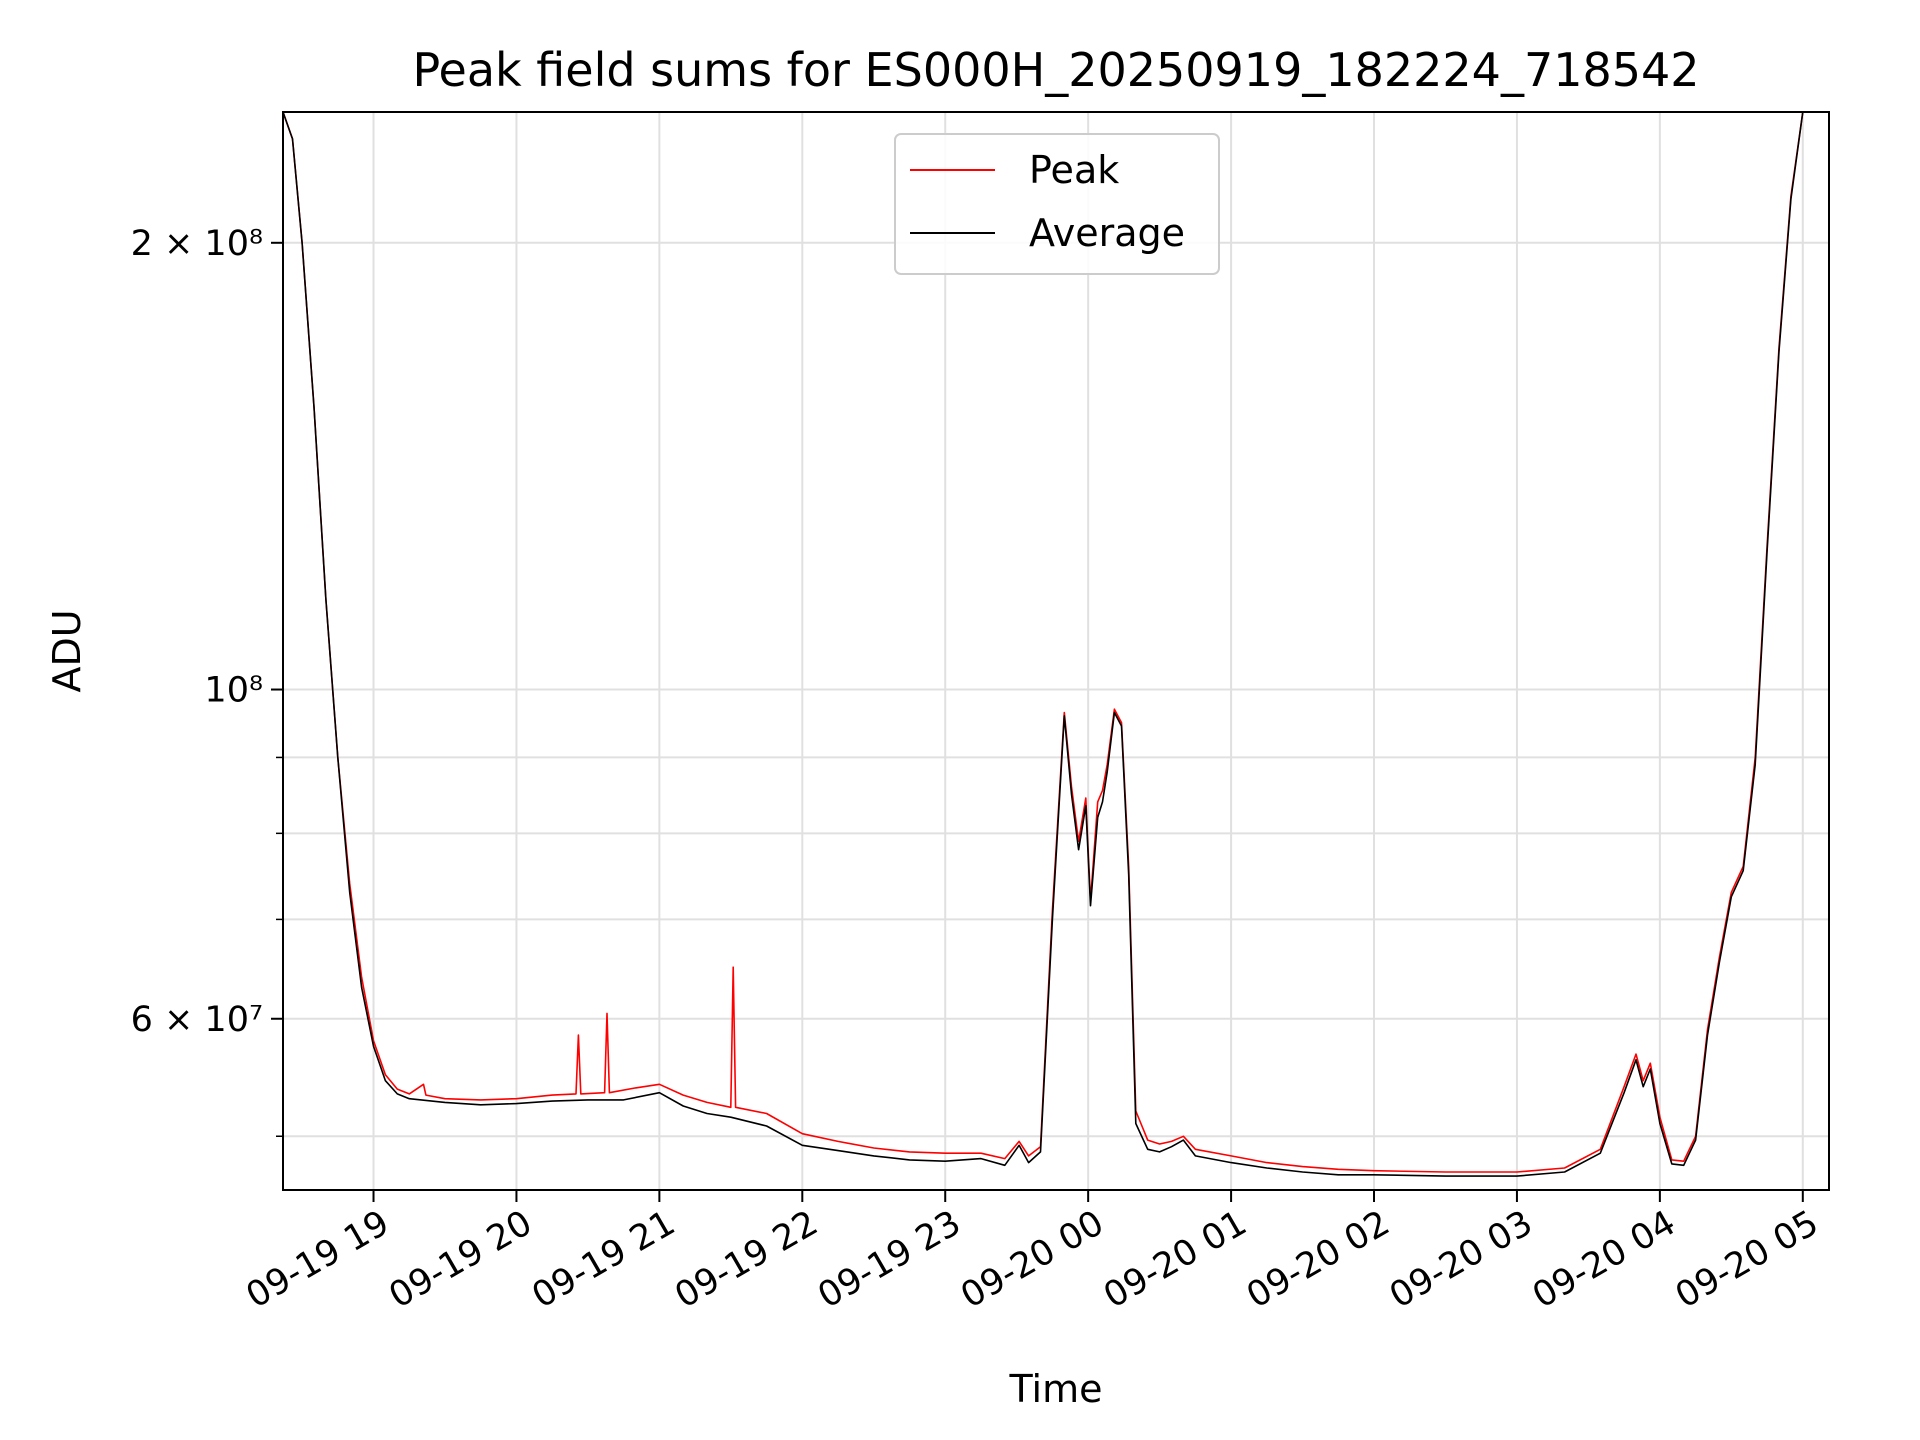  I want to click on legend-label-average: Average, so click(1107, 233).